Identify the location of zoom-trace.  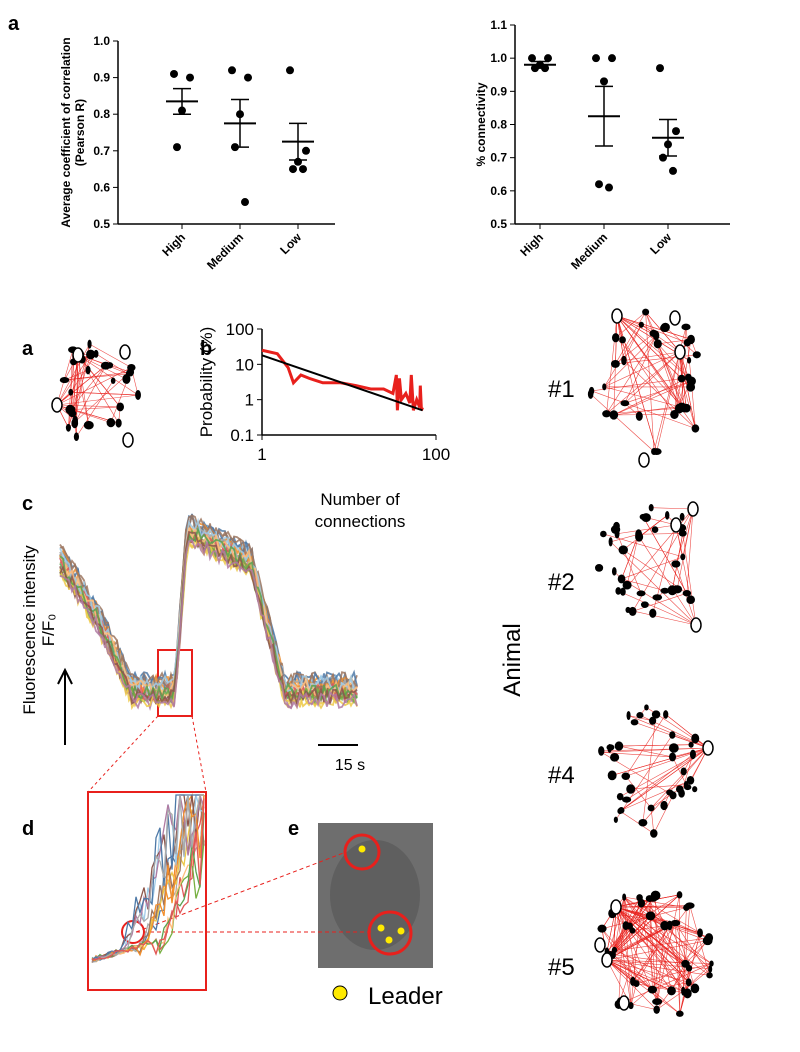
(147, 878).